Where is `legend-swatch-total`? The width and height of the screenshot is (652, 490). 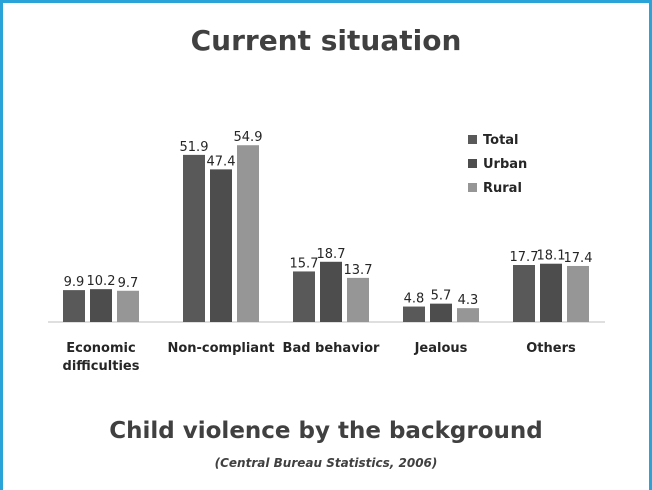
legend-swatch-total is located at coordinates (472, 139).